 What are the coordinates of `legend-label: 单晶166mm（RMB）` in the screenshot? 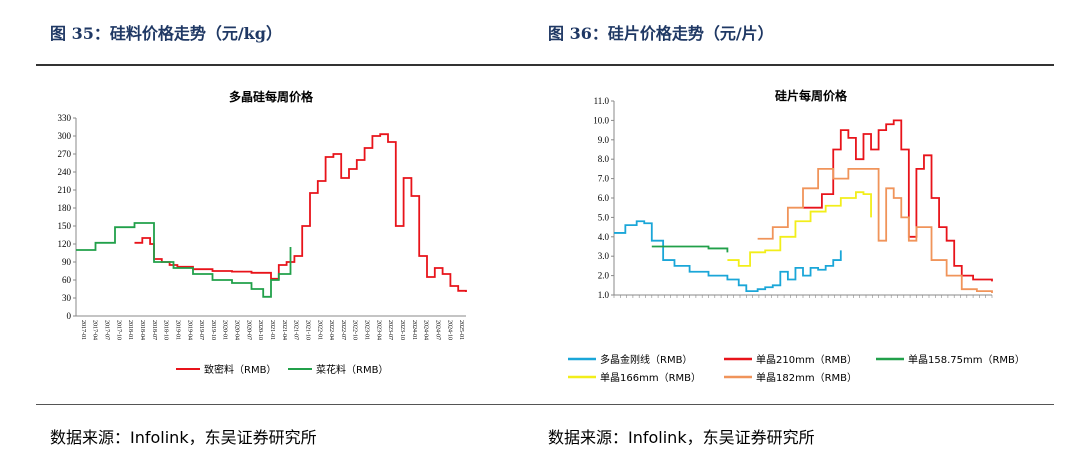 It's located at (650, 378).